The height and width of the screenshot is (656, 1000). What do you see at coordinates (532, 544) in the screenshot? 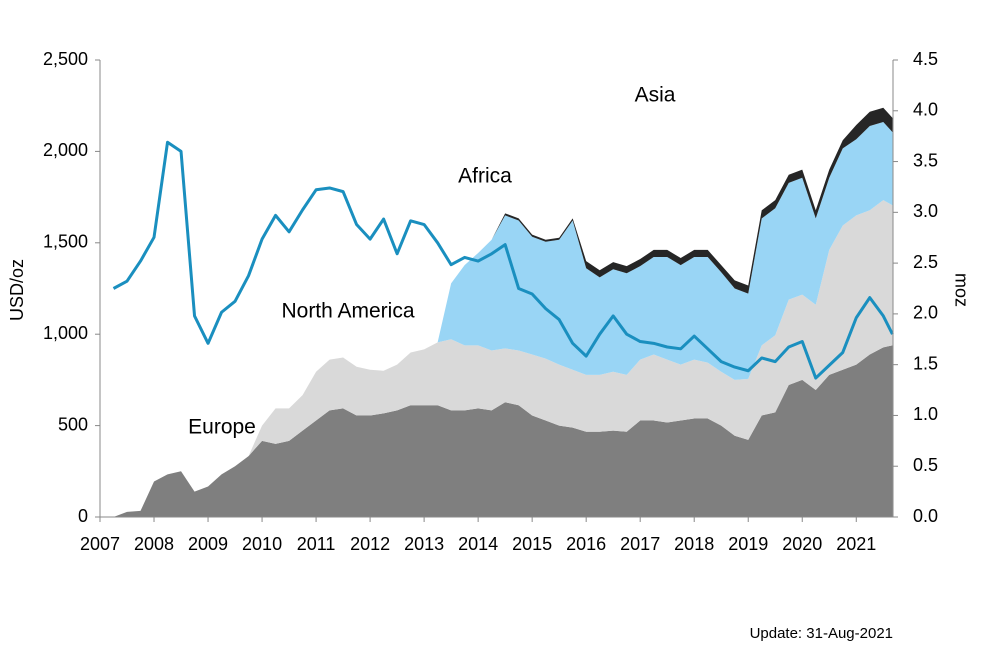
I see `x-tick-label: 2015` at bounding box center [532, 544].